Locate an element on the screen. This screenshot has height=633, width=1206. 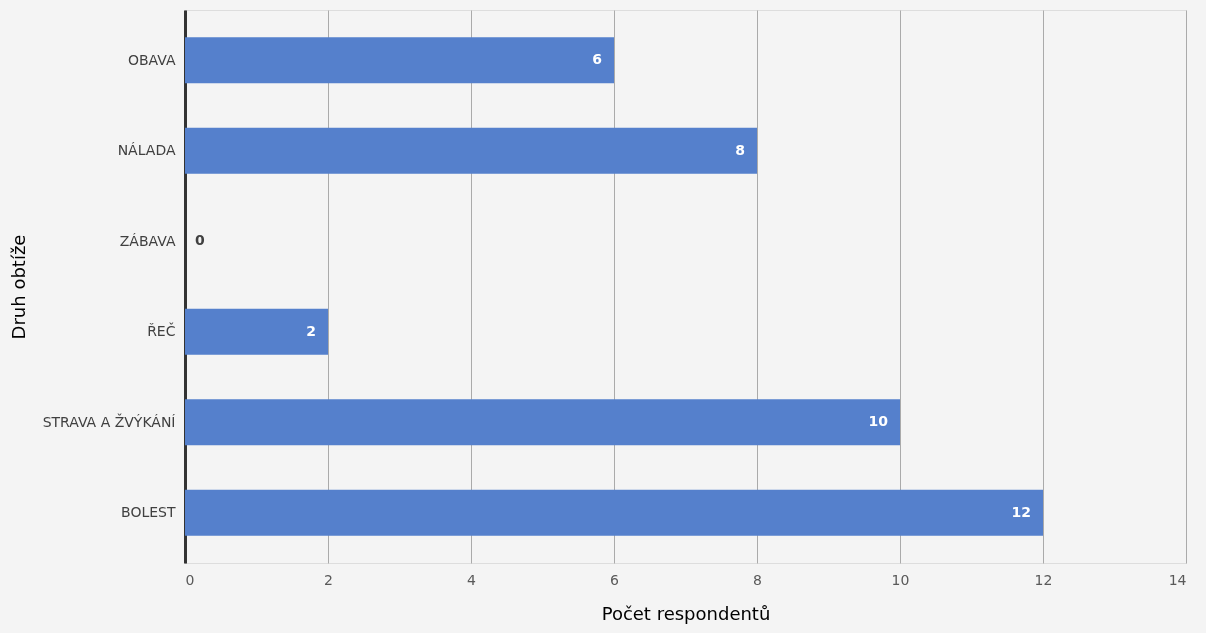
data-label: 2 is located at coordinates (311, 330).